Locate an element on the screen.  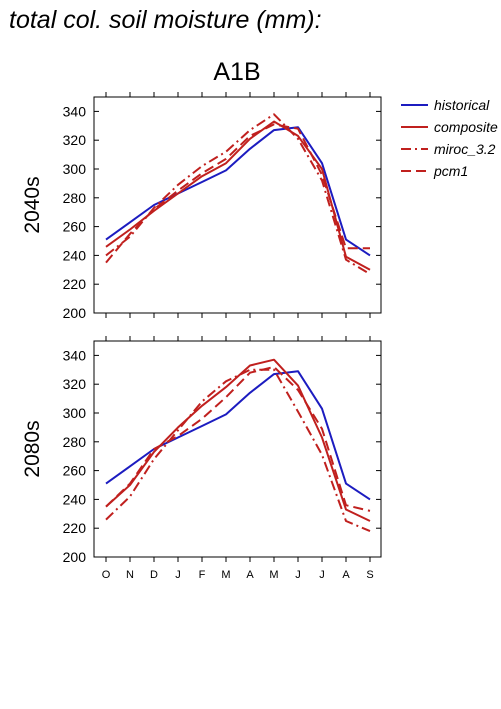
legend-label-composite: composite is located at coordinates (466, 127).